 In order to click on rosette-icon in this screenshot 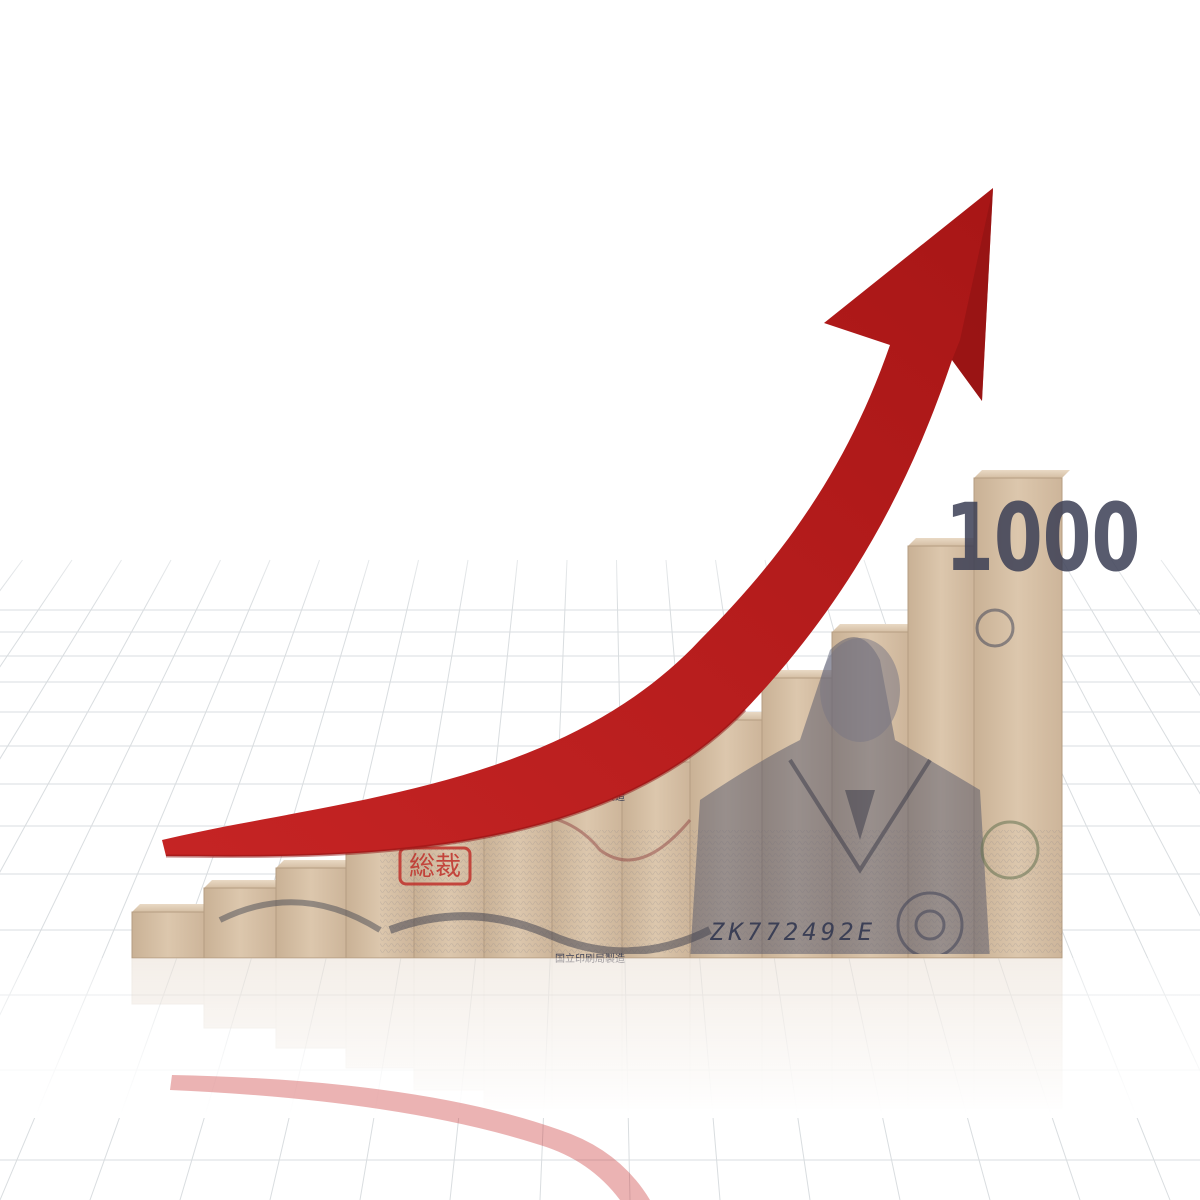, I will do `click(968, 781)`.